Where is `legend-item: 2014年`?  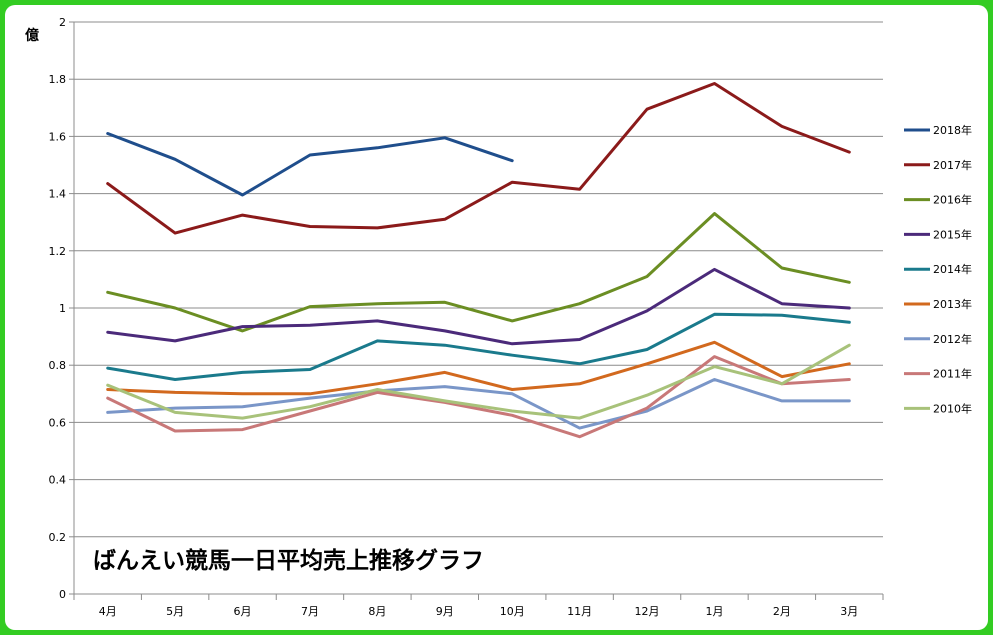
legend-item: 2014年 is located at coordinates (938, 269).